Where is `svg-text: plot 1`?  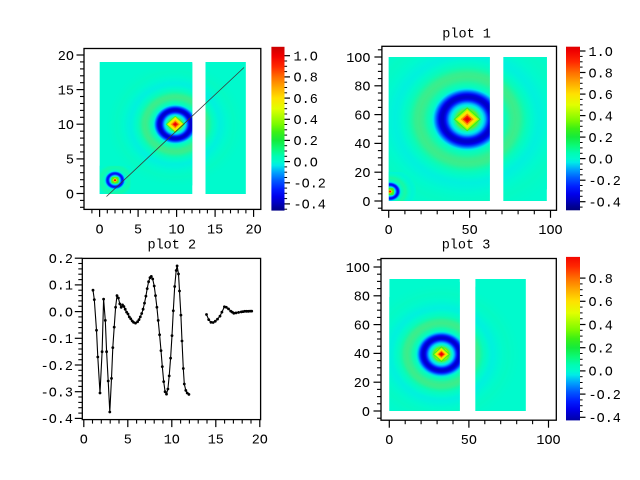 svg-text: plot 1 is located at coordinates (466, 34).